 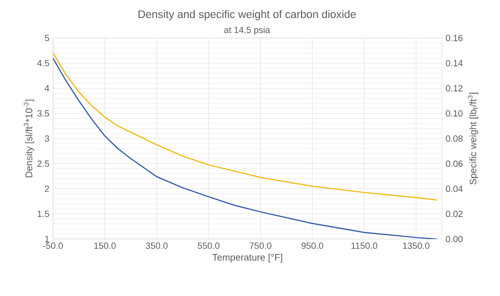 What do you see at coordinates (454, 163) in the screenshot?
I see `y2-tick-label: 0.06` at bounding box center [454, 163].